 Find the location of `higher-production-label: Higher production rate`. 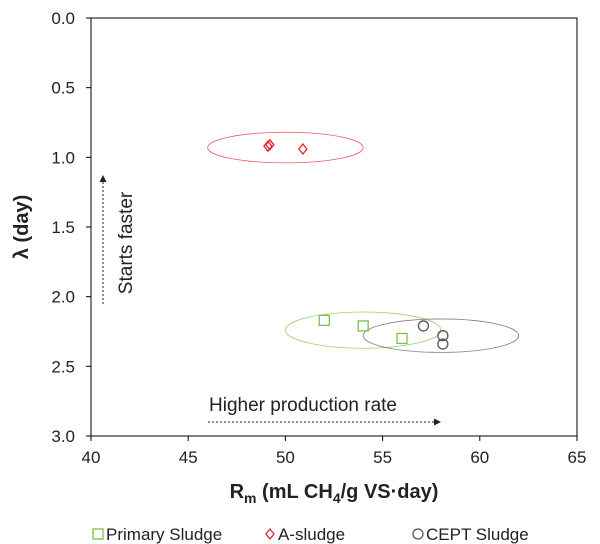

higher-production-label: Higher production rate is located at coordinates (303, 405).